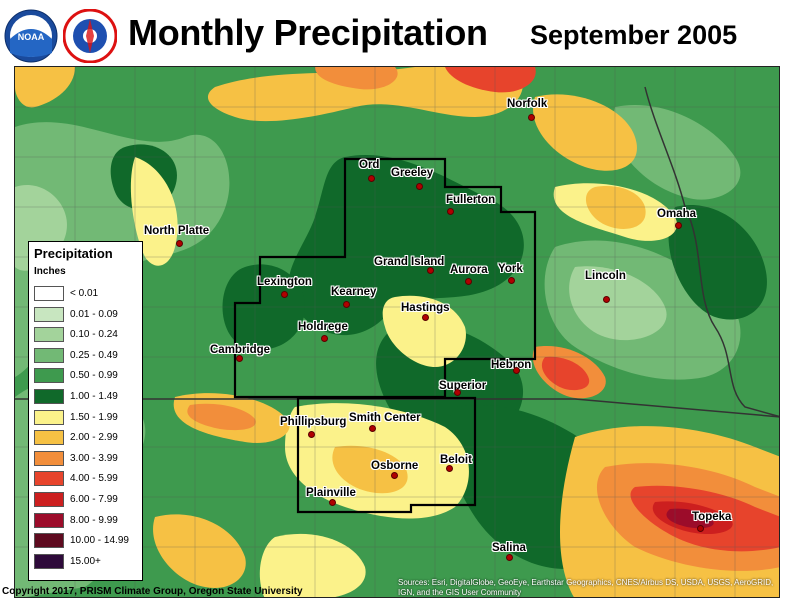 The width and height of the screenshot is (792, 612). Describe the element at coordinates (94, 458) in the screenshot. I see `legend-label: 3.00 - 3.99` at that location.